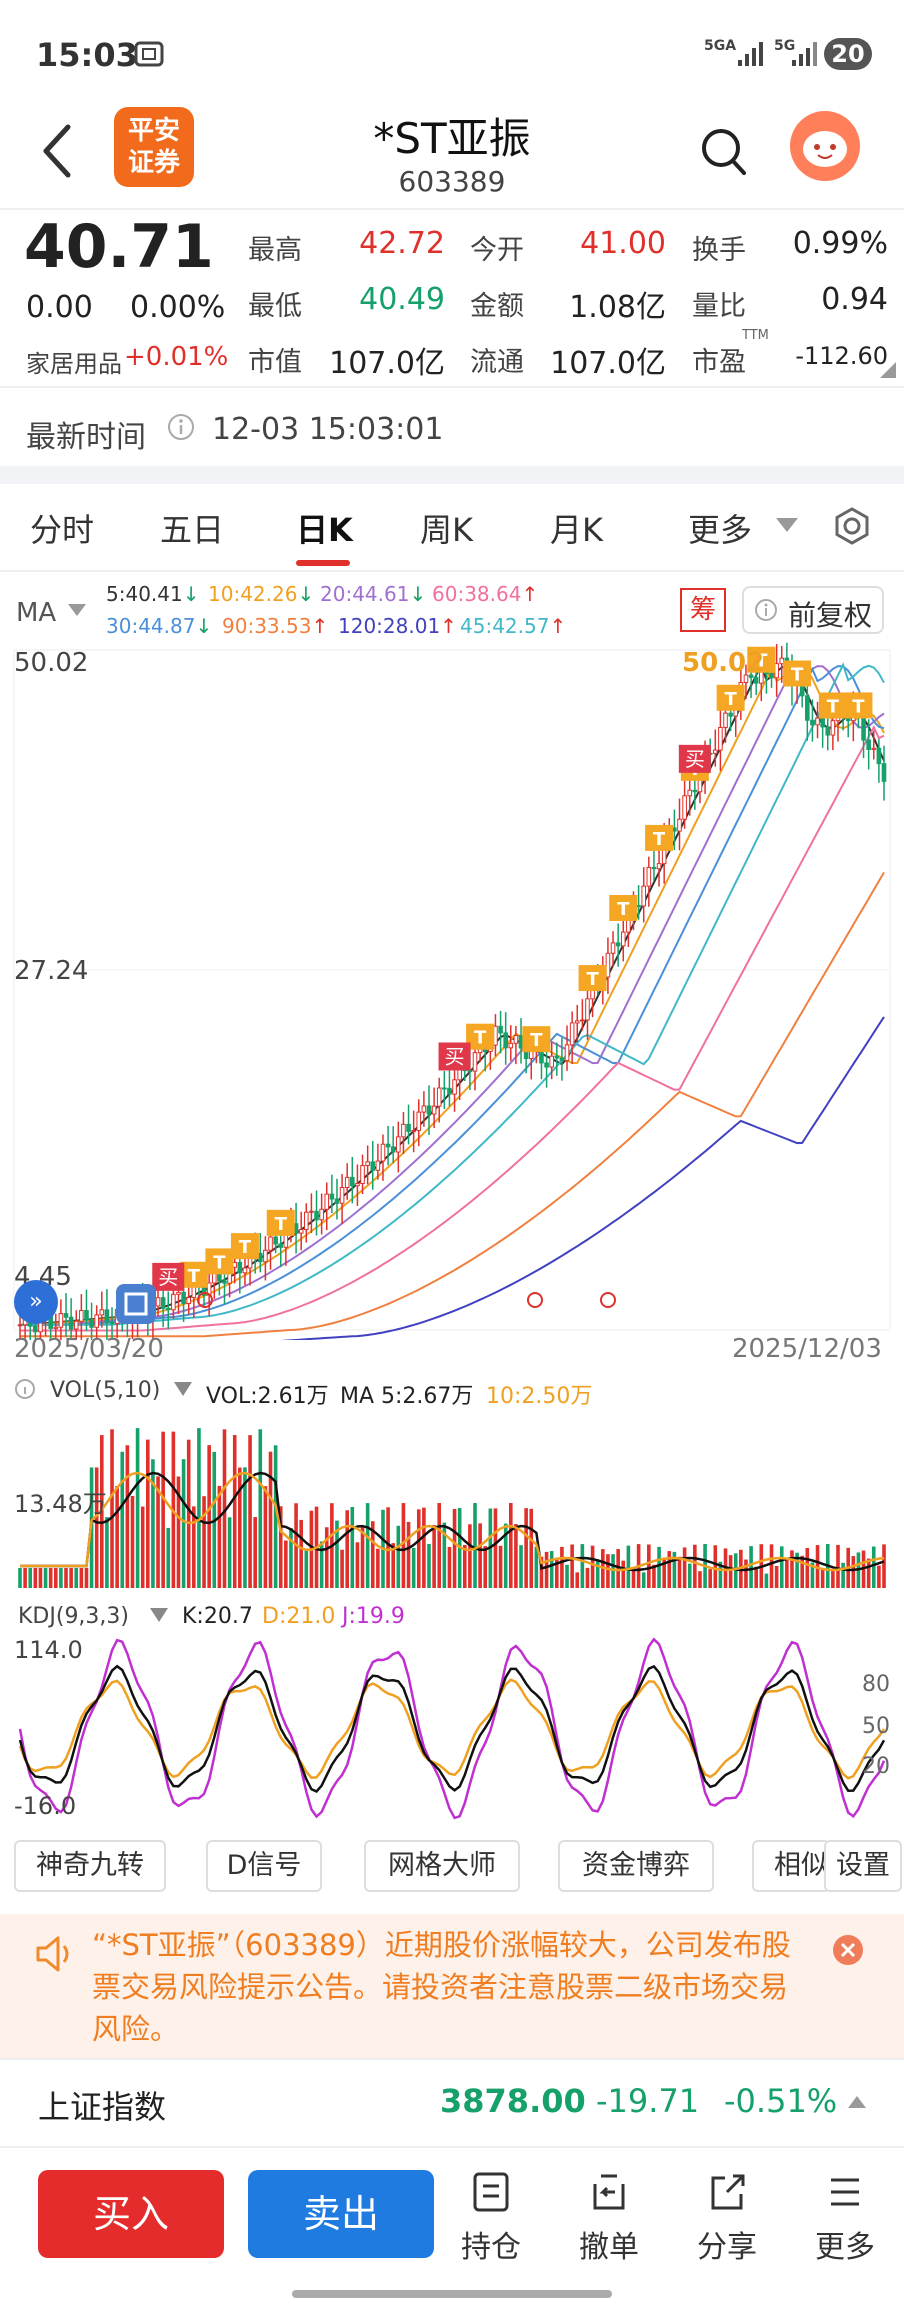  I want to click on sell-button: 卖出, so click(341, 2214).